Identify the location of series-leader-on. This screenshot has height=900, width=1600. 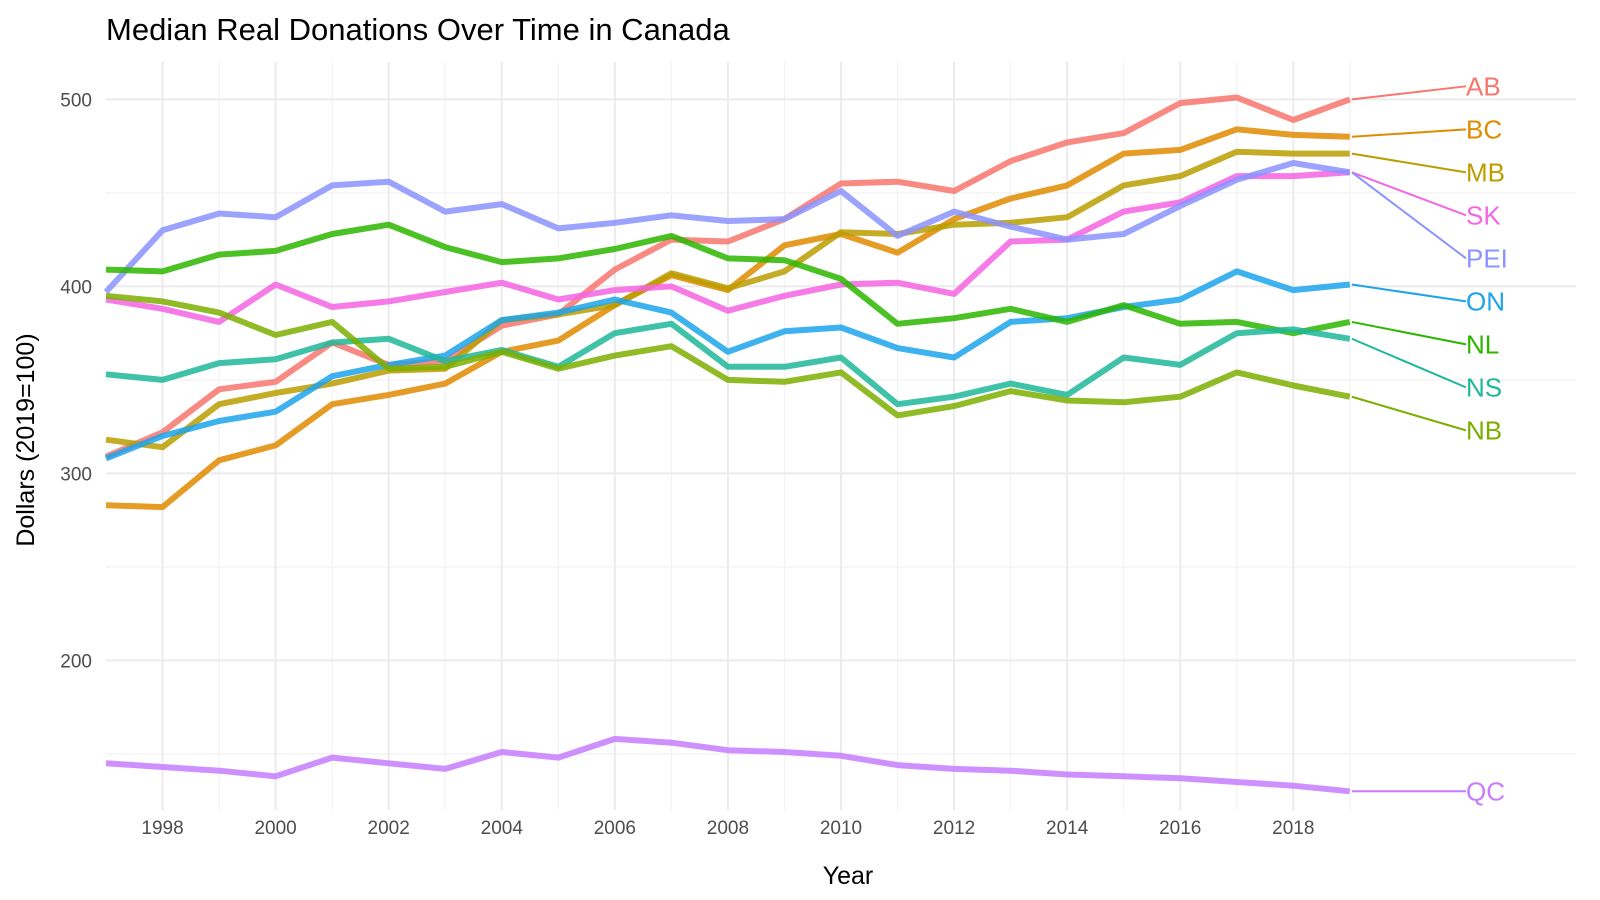
(1409, 293).